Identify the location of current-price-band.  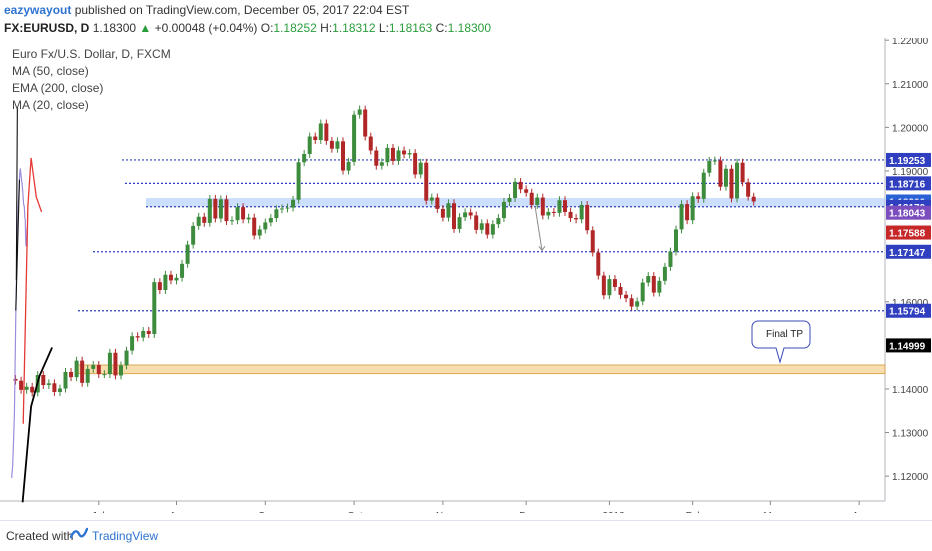
(515, 202).